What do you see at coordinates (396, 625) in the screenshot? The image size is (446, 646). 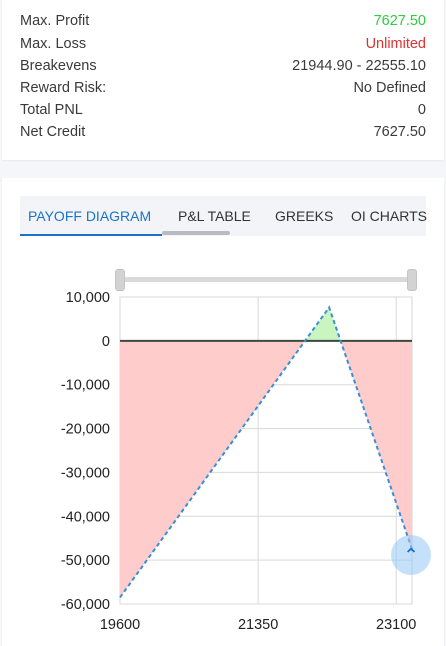 I see `x-tick-label: 23100` at bounding box center [396, 625].